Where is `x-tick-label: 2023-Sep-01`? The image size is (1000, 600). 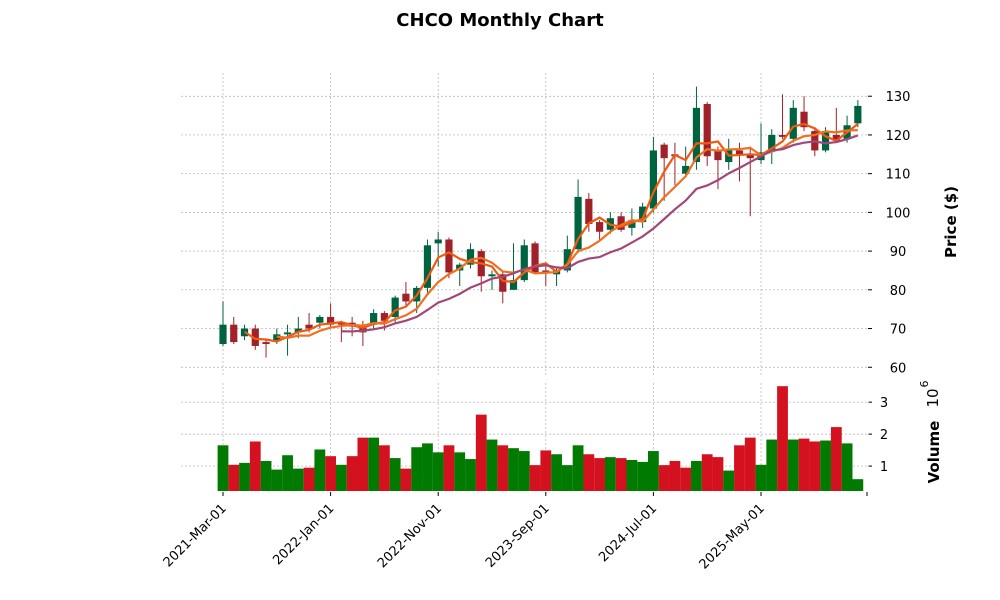
x-tick-label: 2023-Sep-01 is located at coordinates (518, 536).